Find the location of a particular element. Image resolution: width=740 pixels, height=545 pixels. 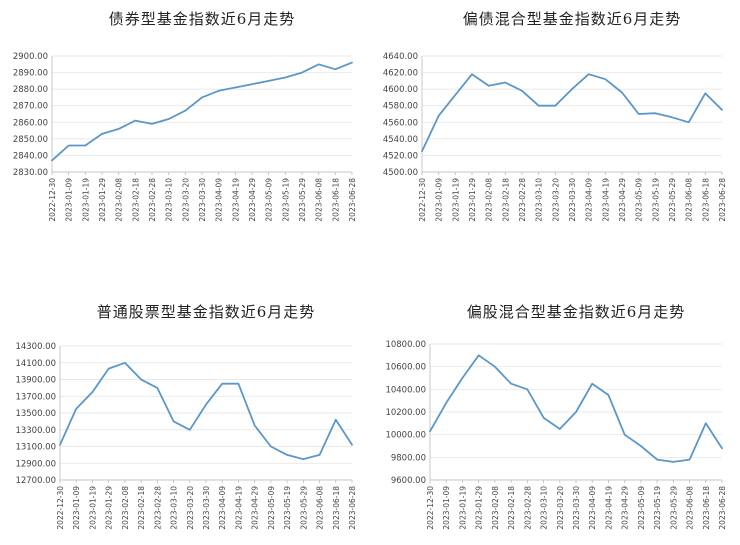

y-tick-label: 4620.00 is located at coordinates (400, 74).